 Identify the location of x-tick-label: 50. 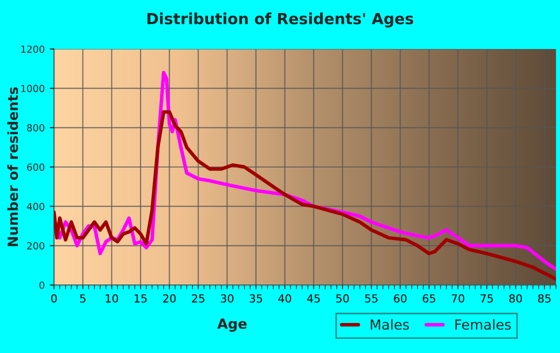
(342, 298).